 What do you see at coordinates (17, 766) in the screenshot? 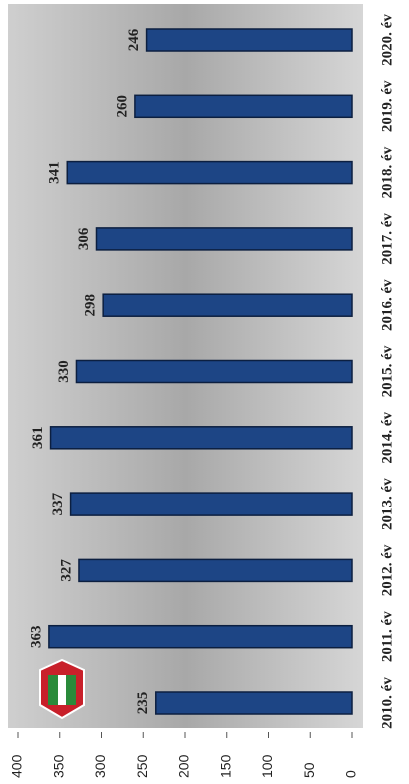
I see `value-tick-label: 400` at bounding box center [17, 766].